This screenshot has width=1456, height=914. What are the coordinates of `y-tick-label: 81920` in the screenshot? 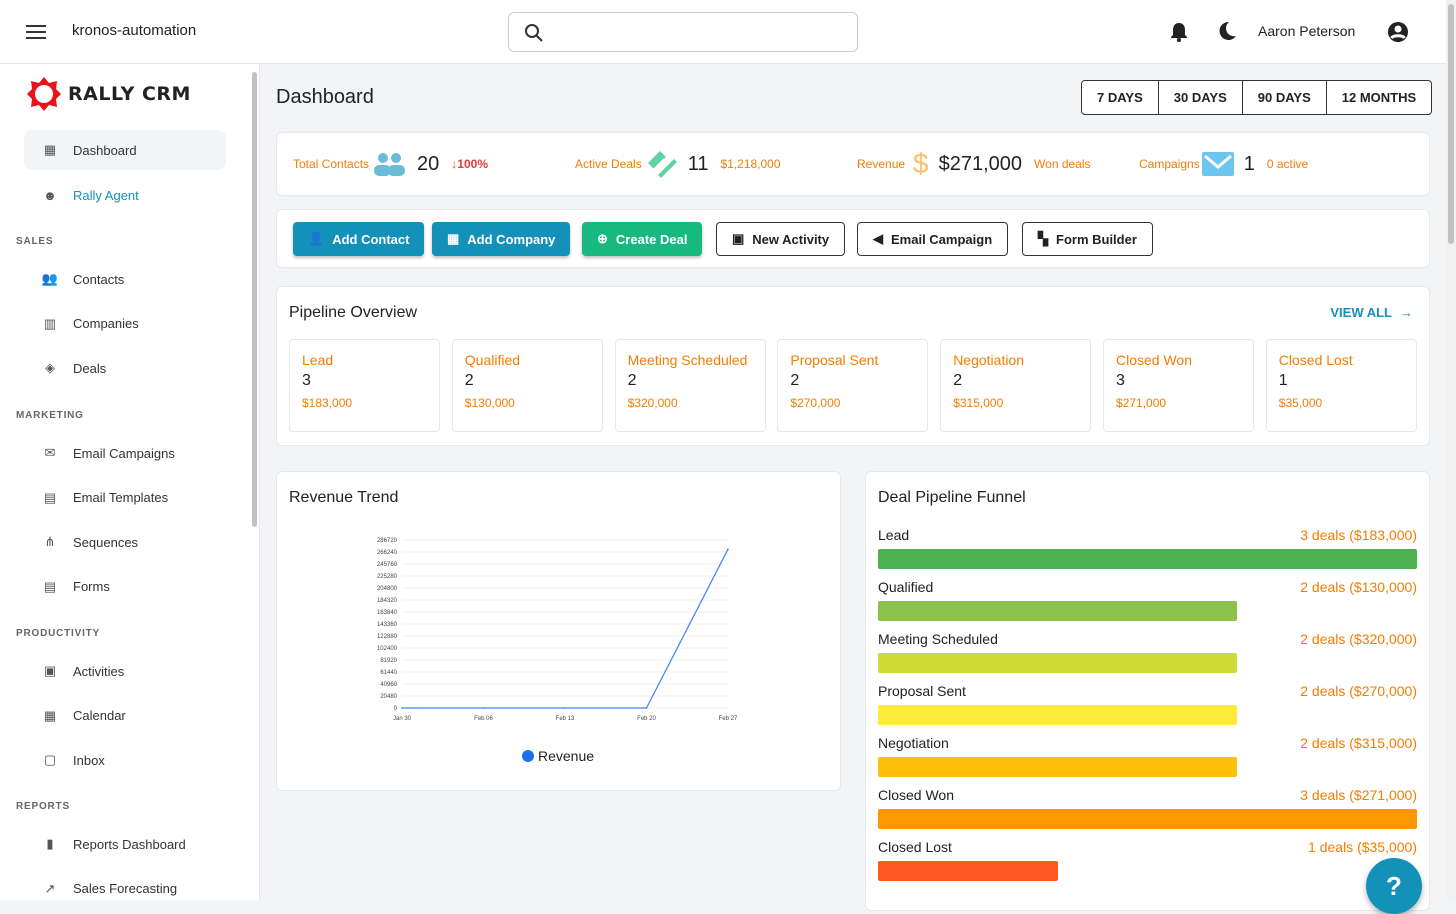 It's located at (388, 661).